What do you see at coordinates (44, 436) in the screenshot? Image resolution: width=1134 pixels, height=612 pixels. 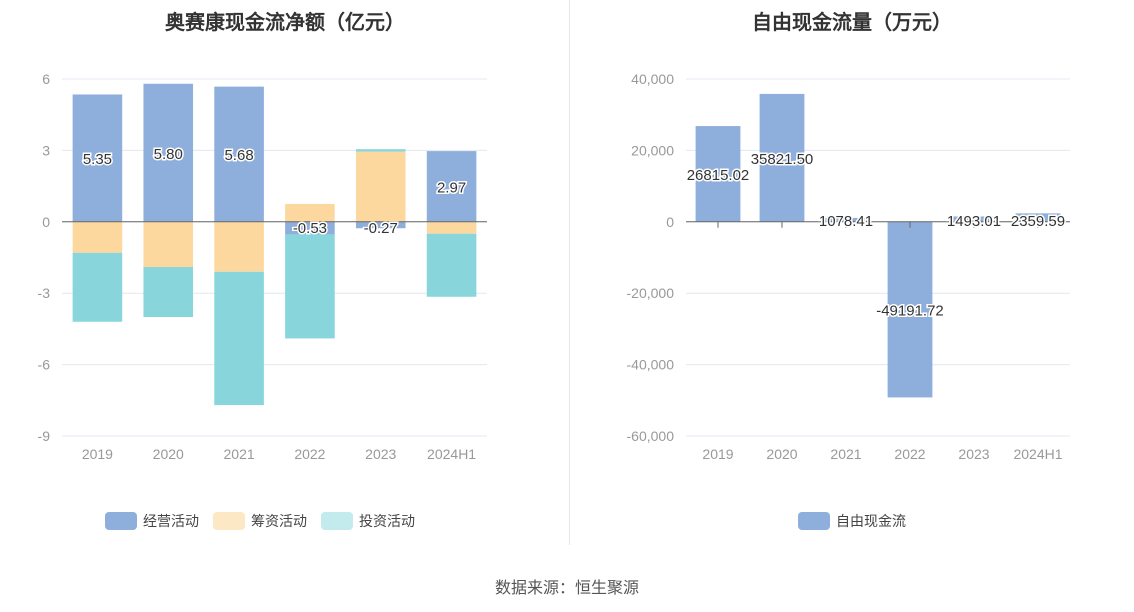 I see `left-ytick-label: -9` at bounding box center [44, 436].